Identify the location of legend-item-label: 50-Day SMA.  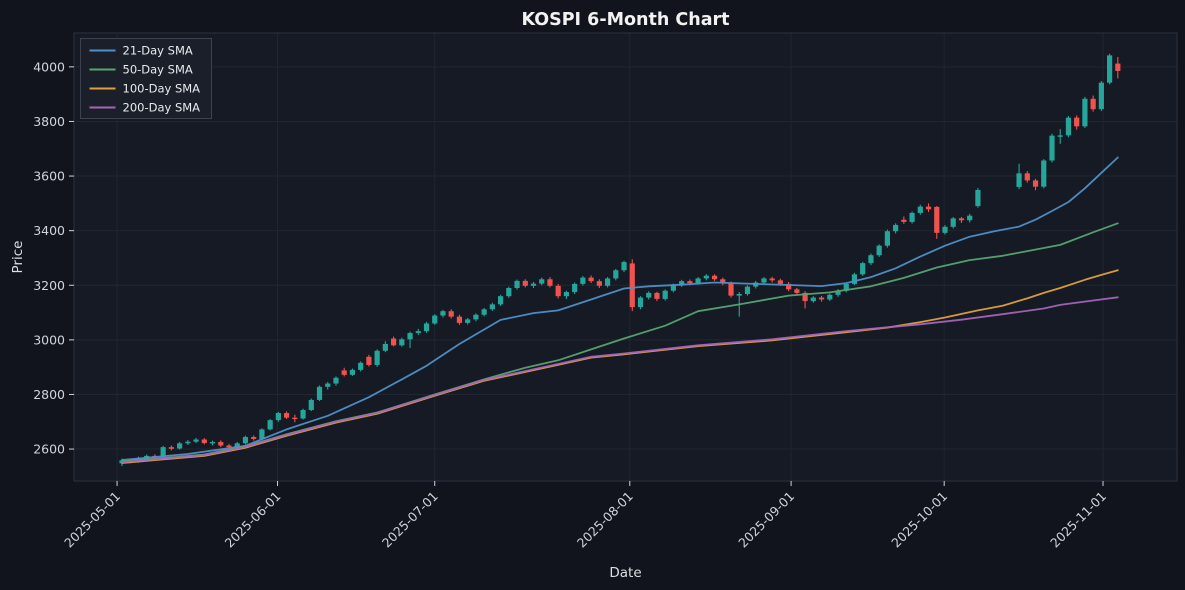
(158, 70).